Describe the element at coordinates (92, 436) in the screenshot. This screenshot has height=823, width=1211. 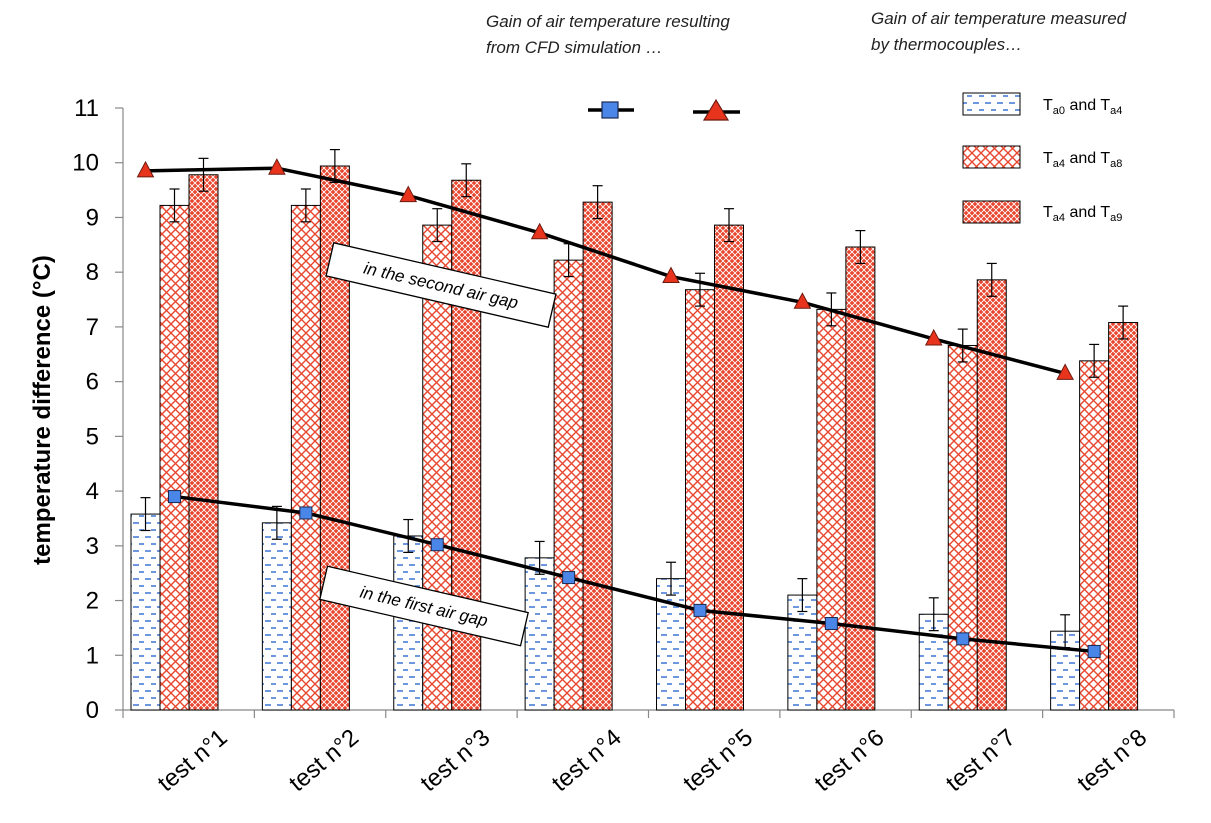
I see `y-tick-label: 5` at that location.